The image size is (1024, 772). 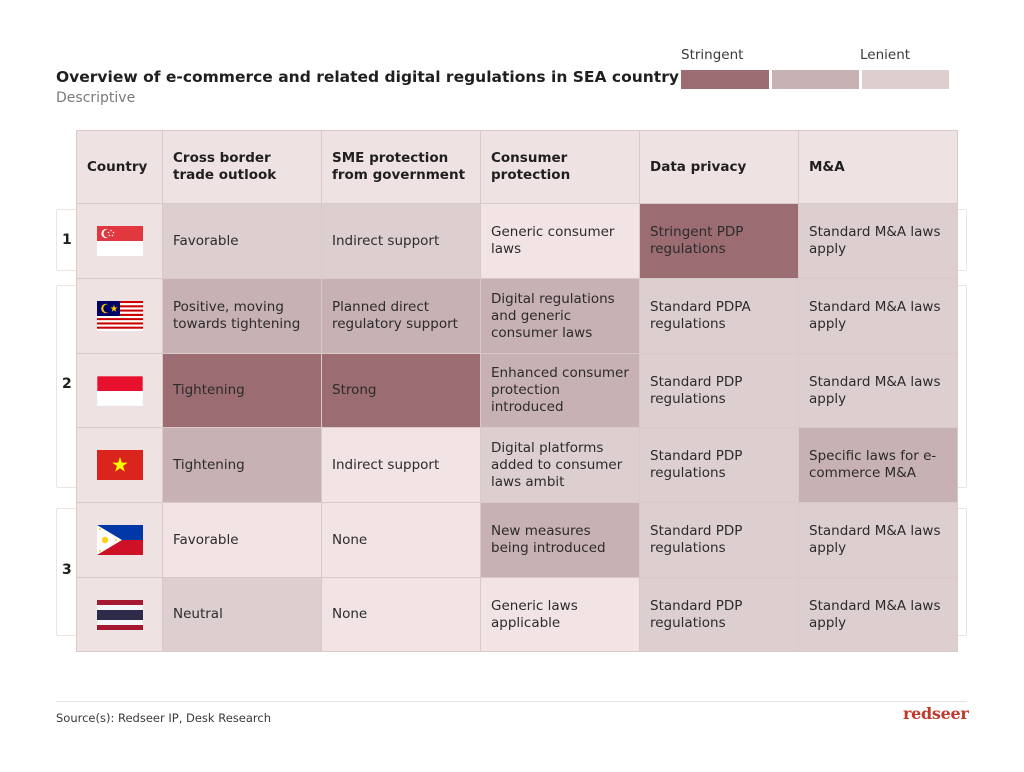 What do you see at coordinates (885, 55) in the screenshot?
I see `legend-lenient-label: Lenient` at bounding box center [885, 55].